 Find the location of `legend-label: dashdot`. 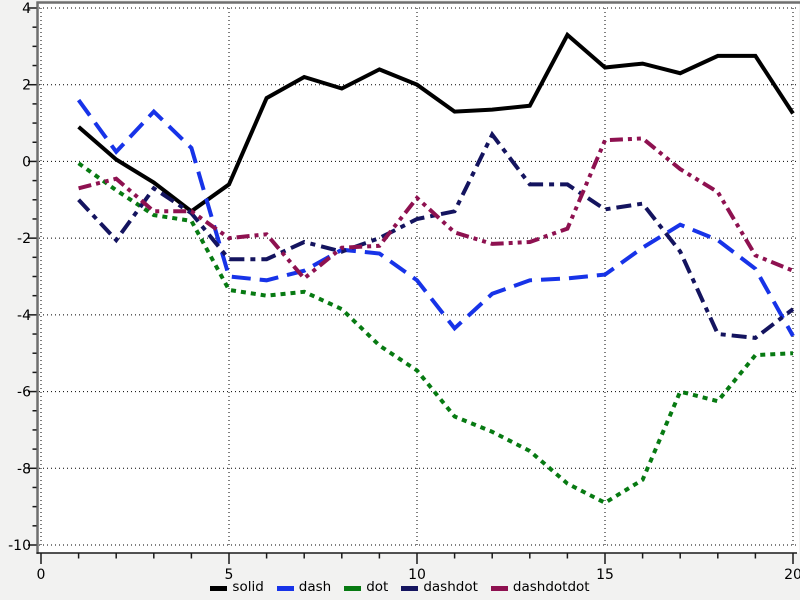

legend-label: dashdot is located at coordinates (450, 587).